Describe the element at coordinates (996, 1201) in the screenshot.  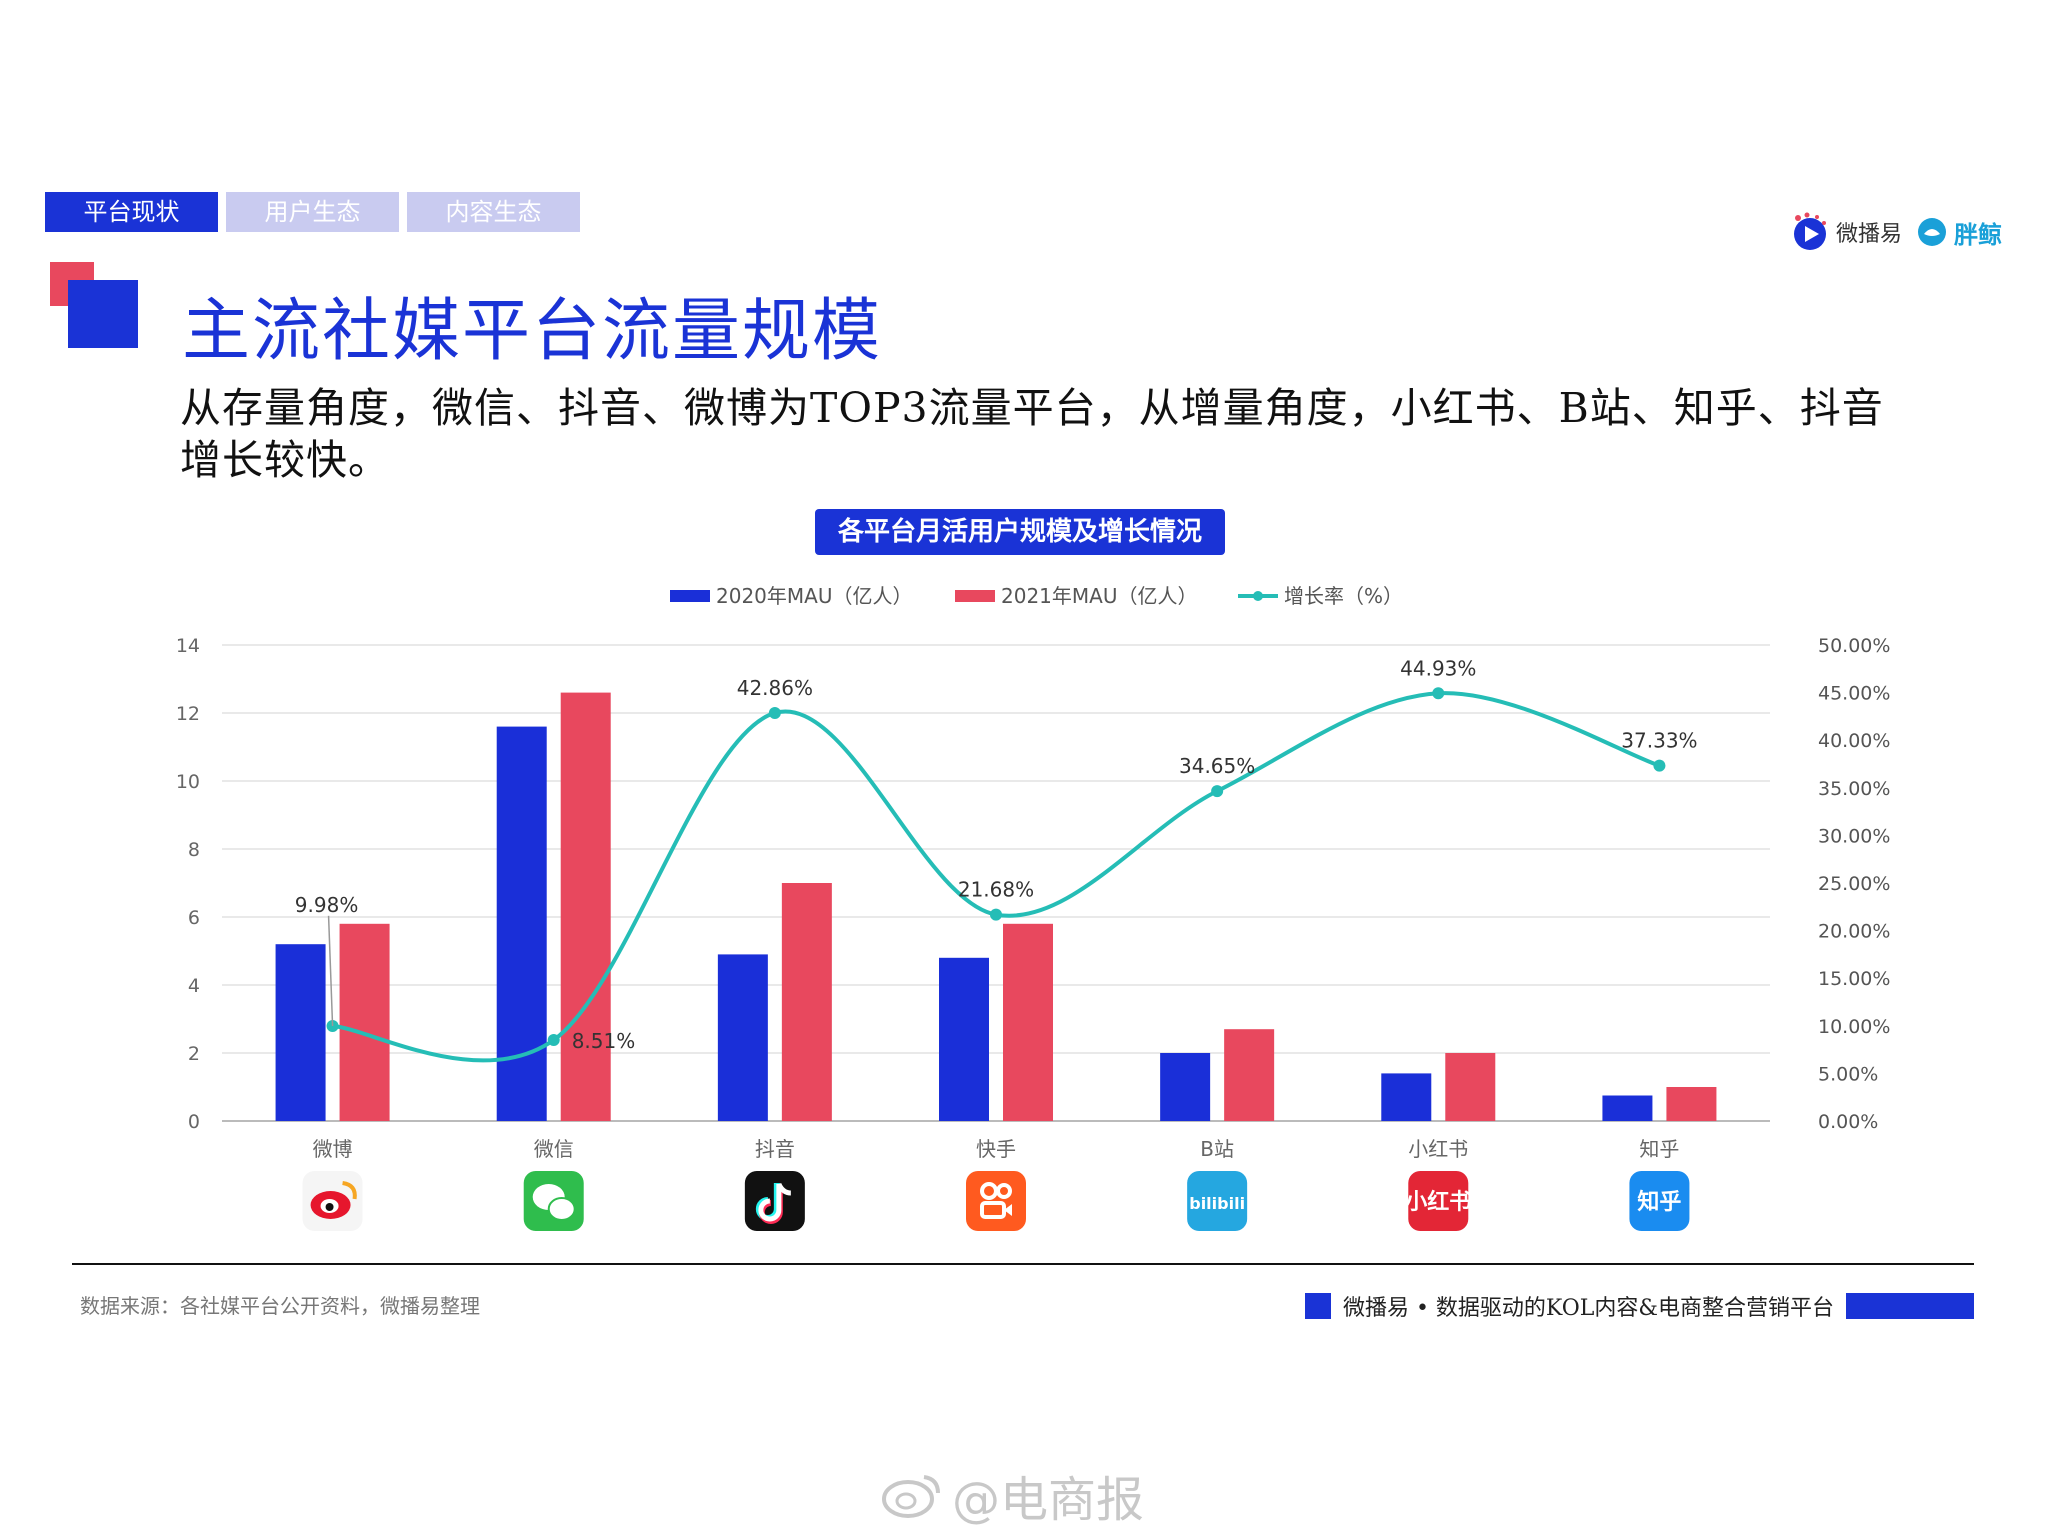
I see `kuaishou-icon` at that location.